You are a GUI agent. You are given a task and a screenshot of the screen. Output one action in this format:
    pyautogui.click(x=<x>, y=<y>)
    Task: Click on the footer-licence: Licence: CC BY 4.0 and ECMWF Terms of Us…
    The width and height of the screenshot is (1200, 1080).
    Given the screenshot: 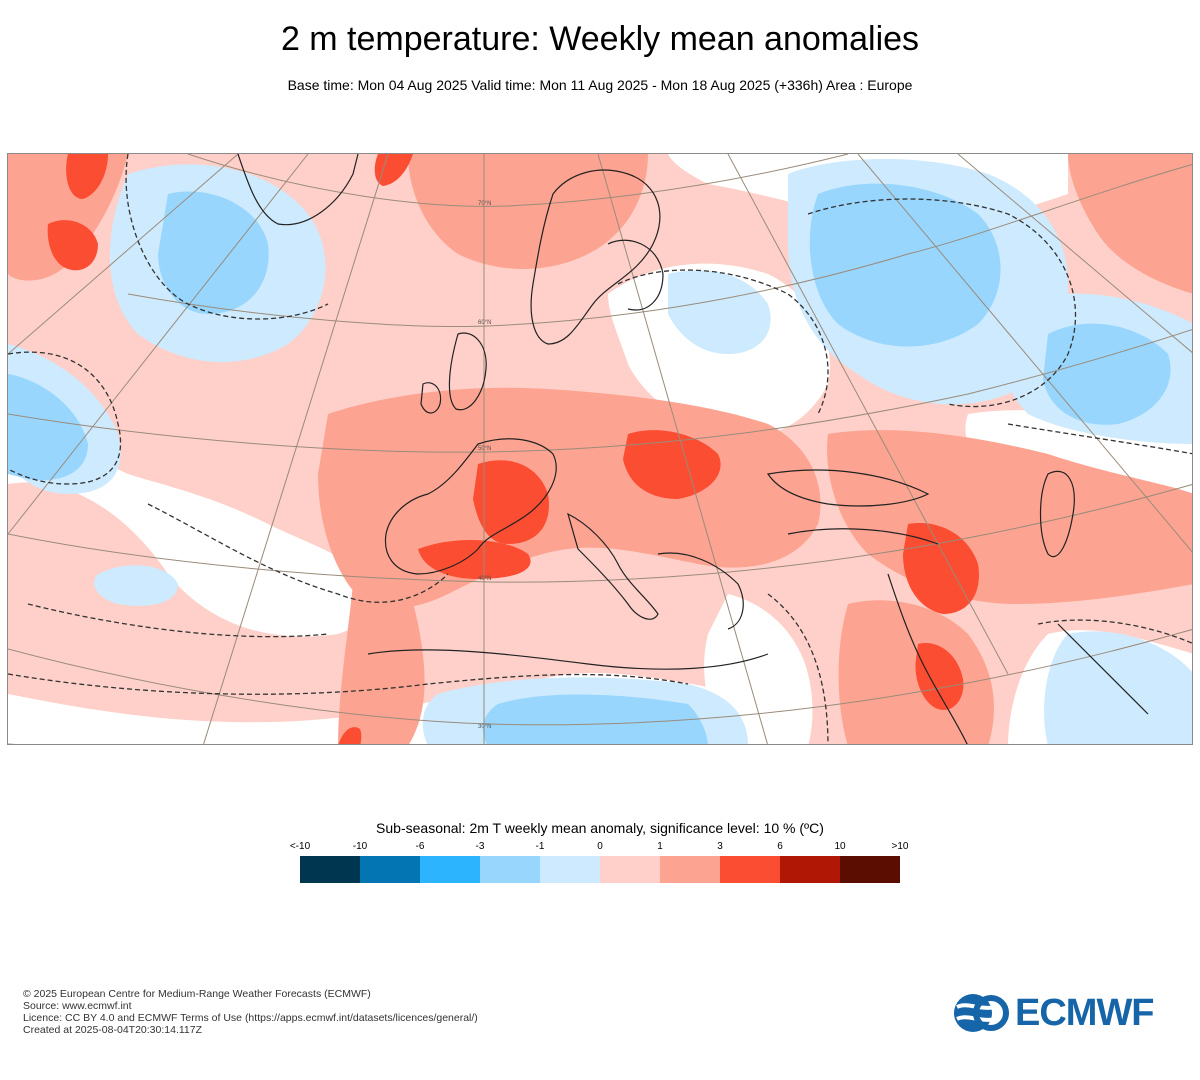 What is the action you would take?
    pyautogui.click(x=250, y=1018)
    